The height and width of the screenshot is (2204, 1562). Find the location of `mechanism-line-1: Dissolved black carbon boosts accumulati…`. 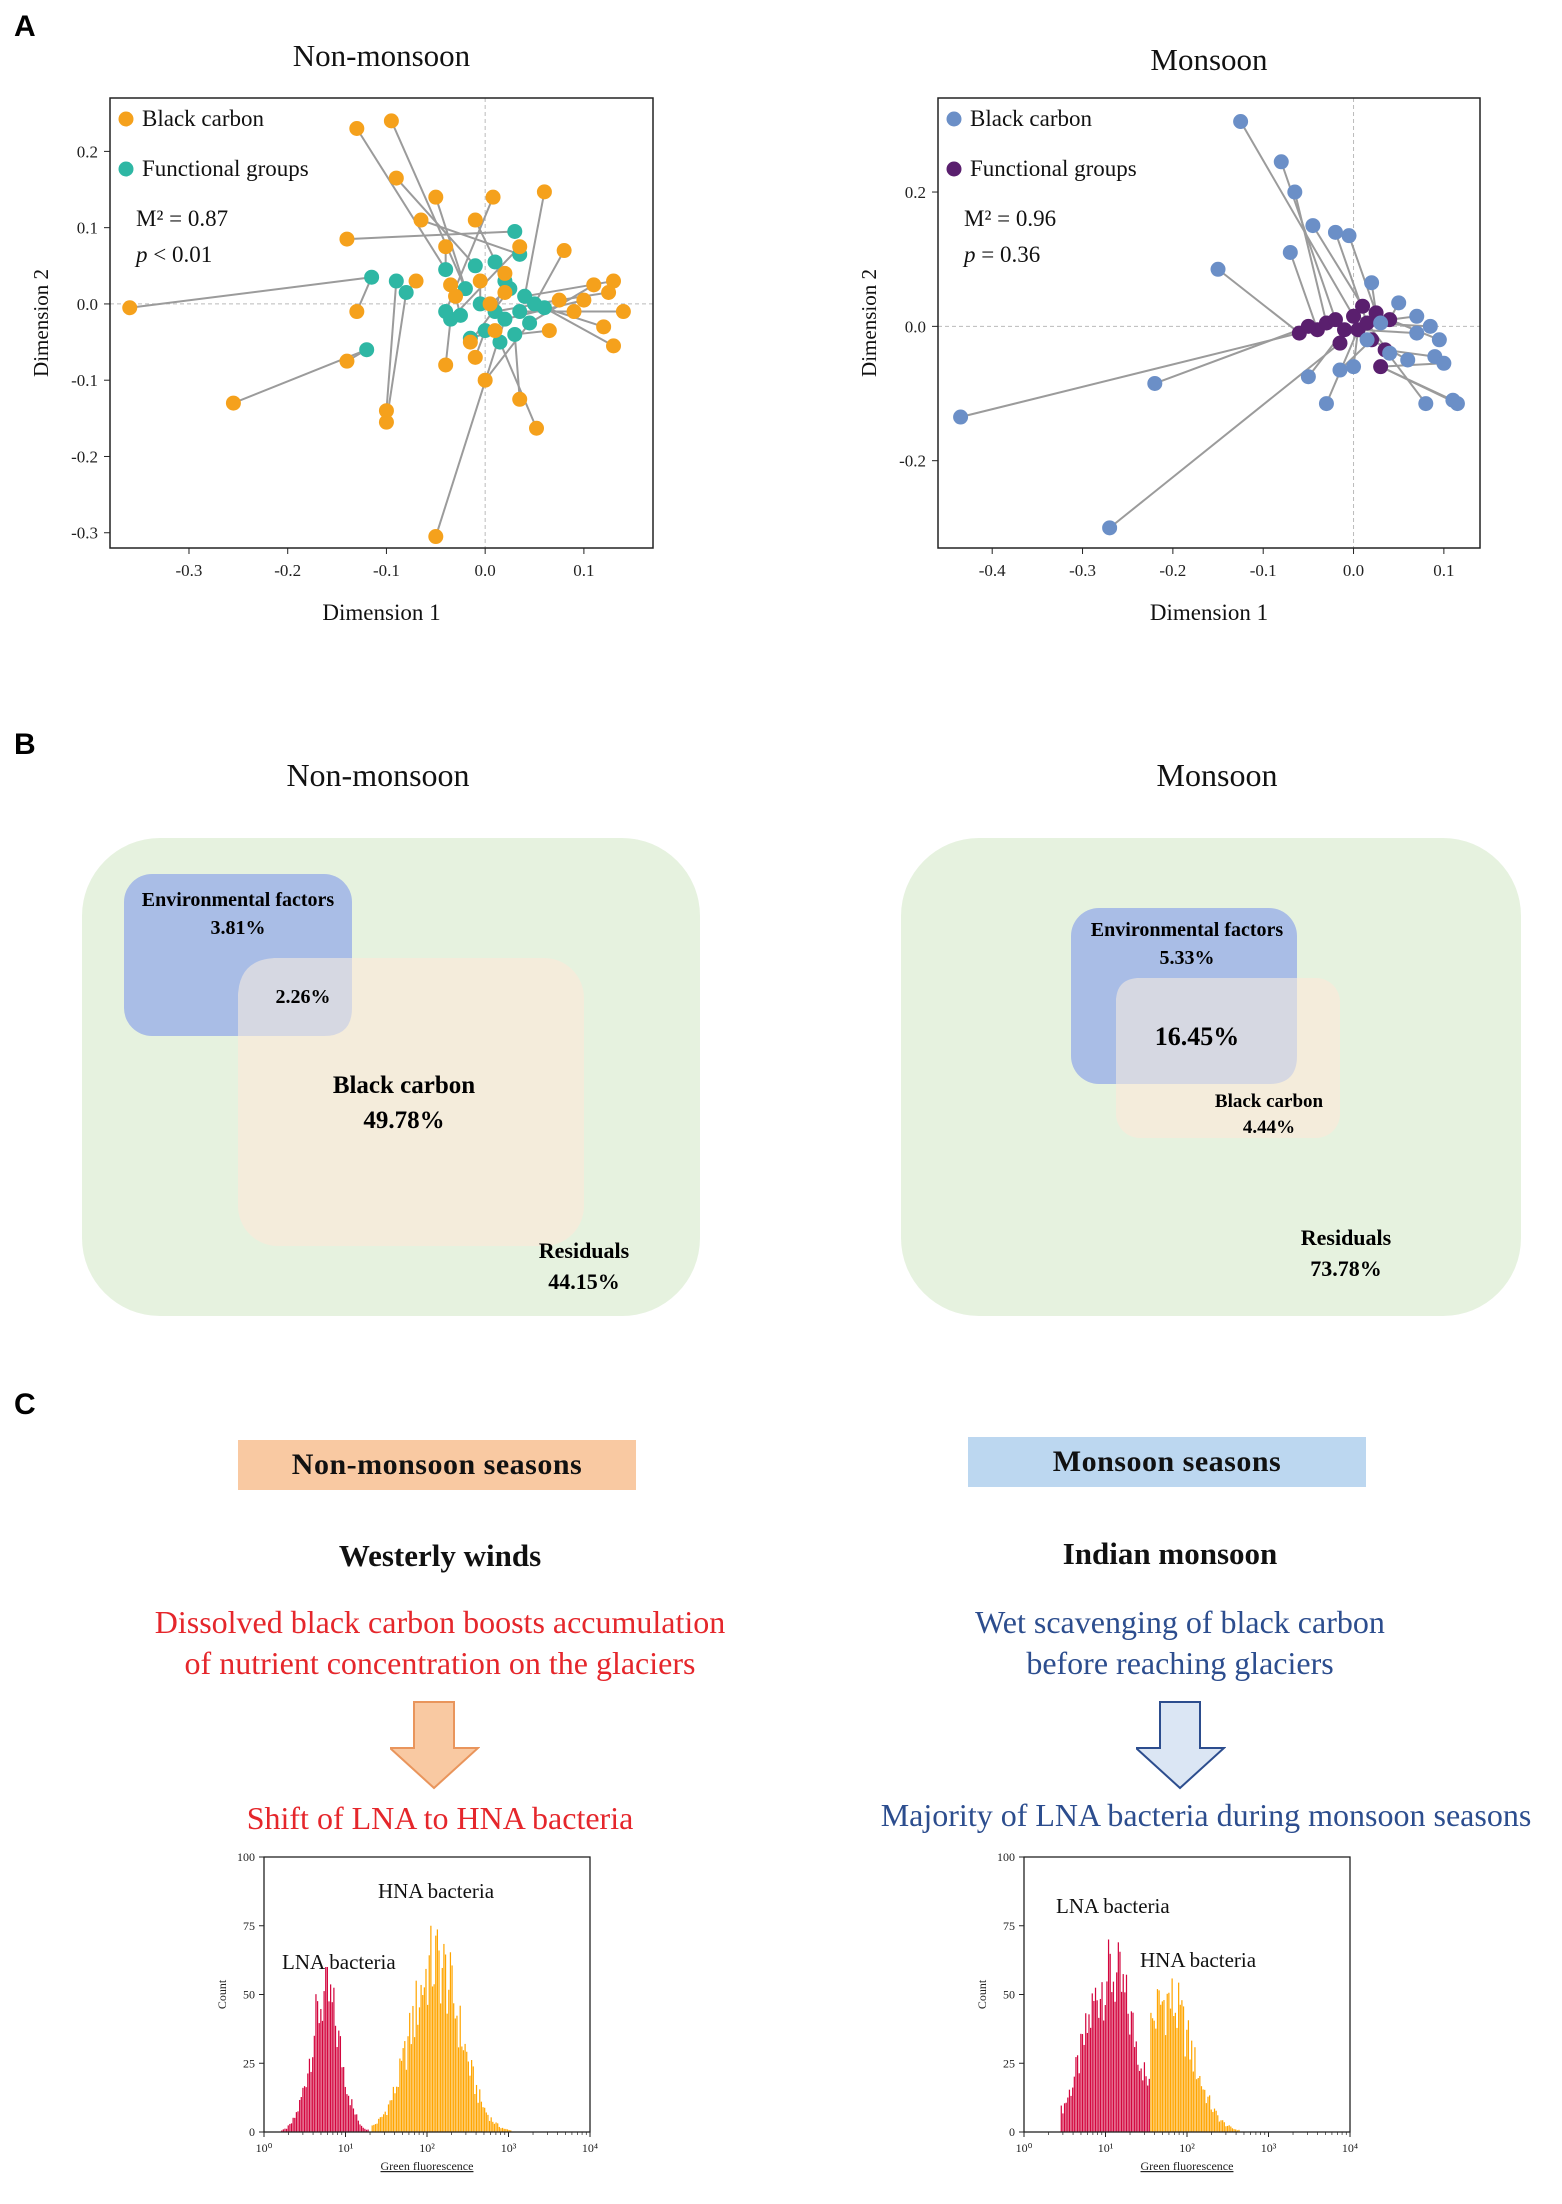

mechanism-line-1: Dissolved black carbon boosts accumulati… is located at coordinates (440, 1622).